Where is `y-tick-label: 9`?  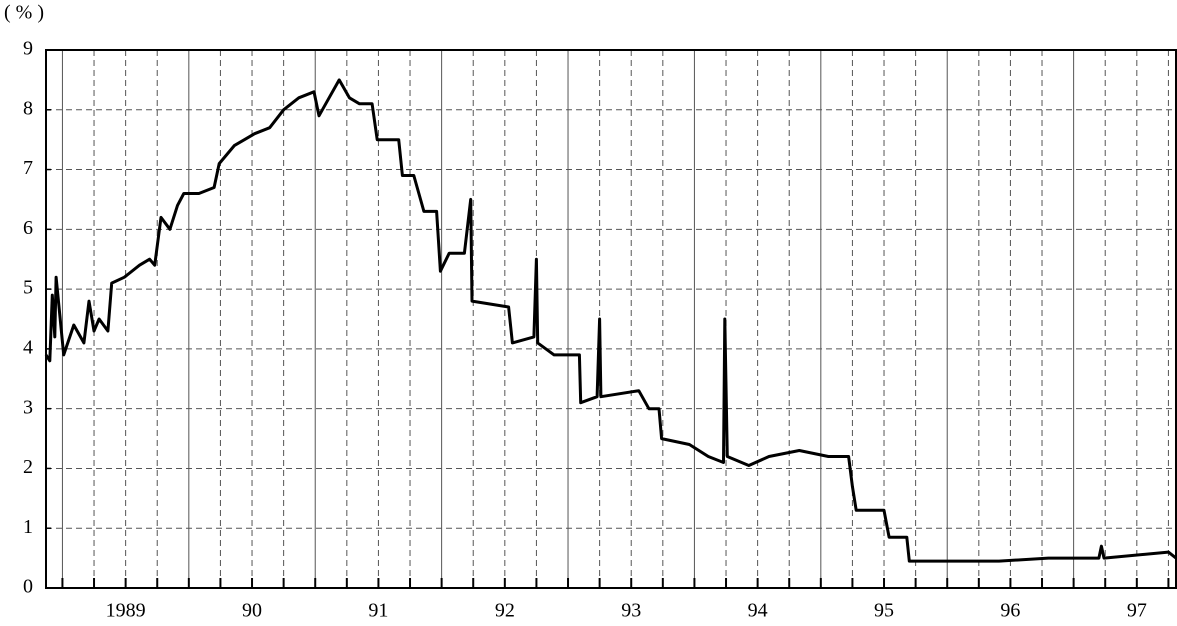 y-tick-label: 9 is located at coordinates (28, 49).